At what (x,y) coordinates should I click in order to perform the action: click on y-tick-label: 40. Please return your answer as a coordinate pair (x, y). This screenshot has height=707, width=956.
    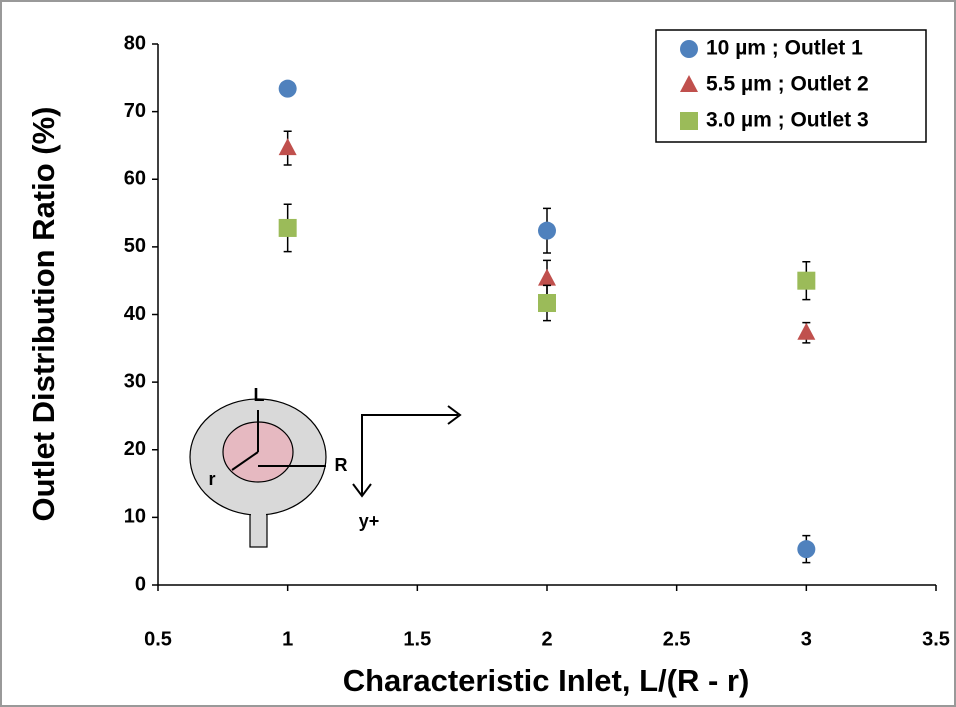
    Looking at the image, I should click on (135, 314).